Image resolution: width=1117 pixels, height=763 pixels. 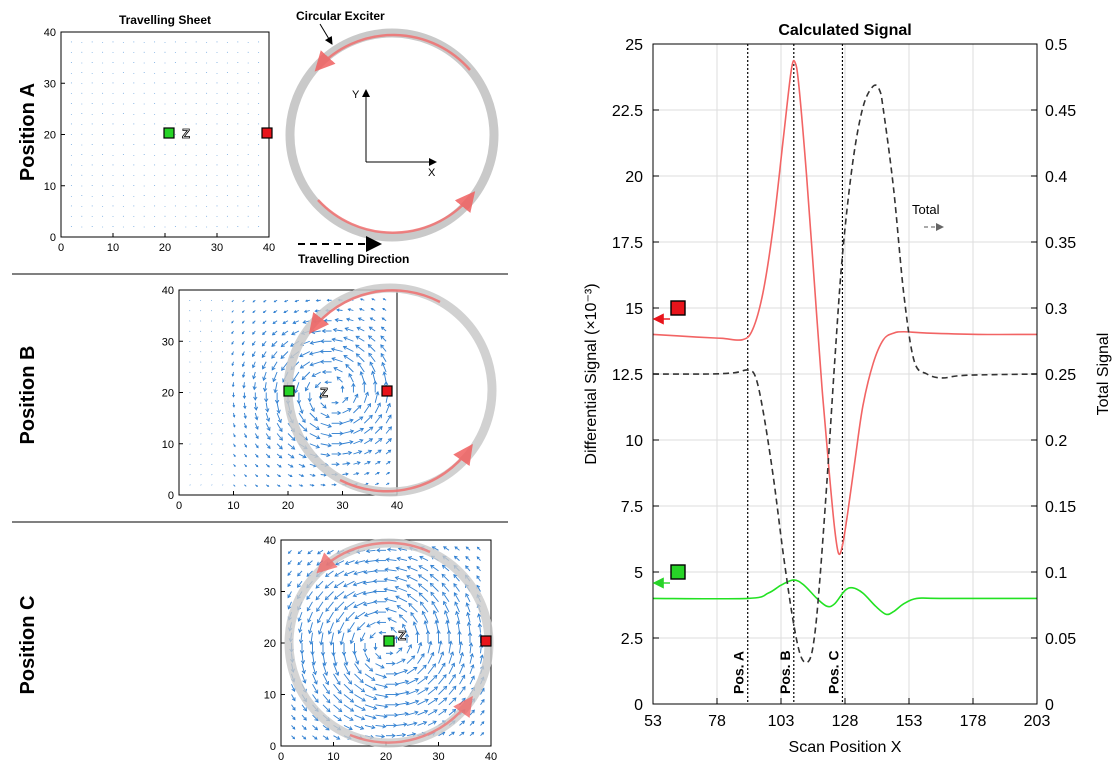 What do you see at coordinates (632, 507) in the screenshot?
I see `y-left-tick-label: 7.5` at bounding box center [632, 507].